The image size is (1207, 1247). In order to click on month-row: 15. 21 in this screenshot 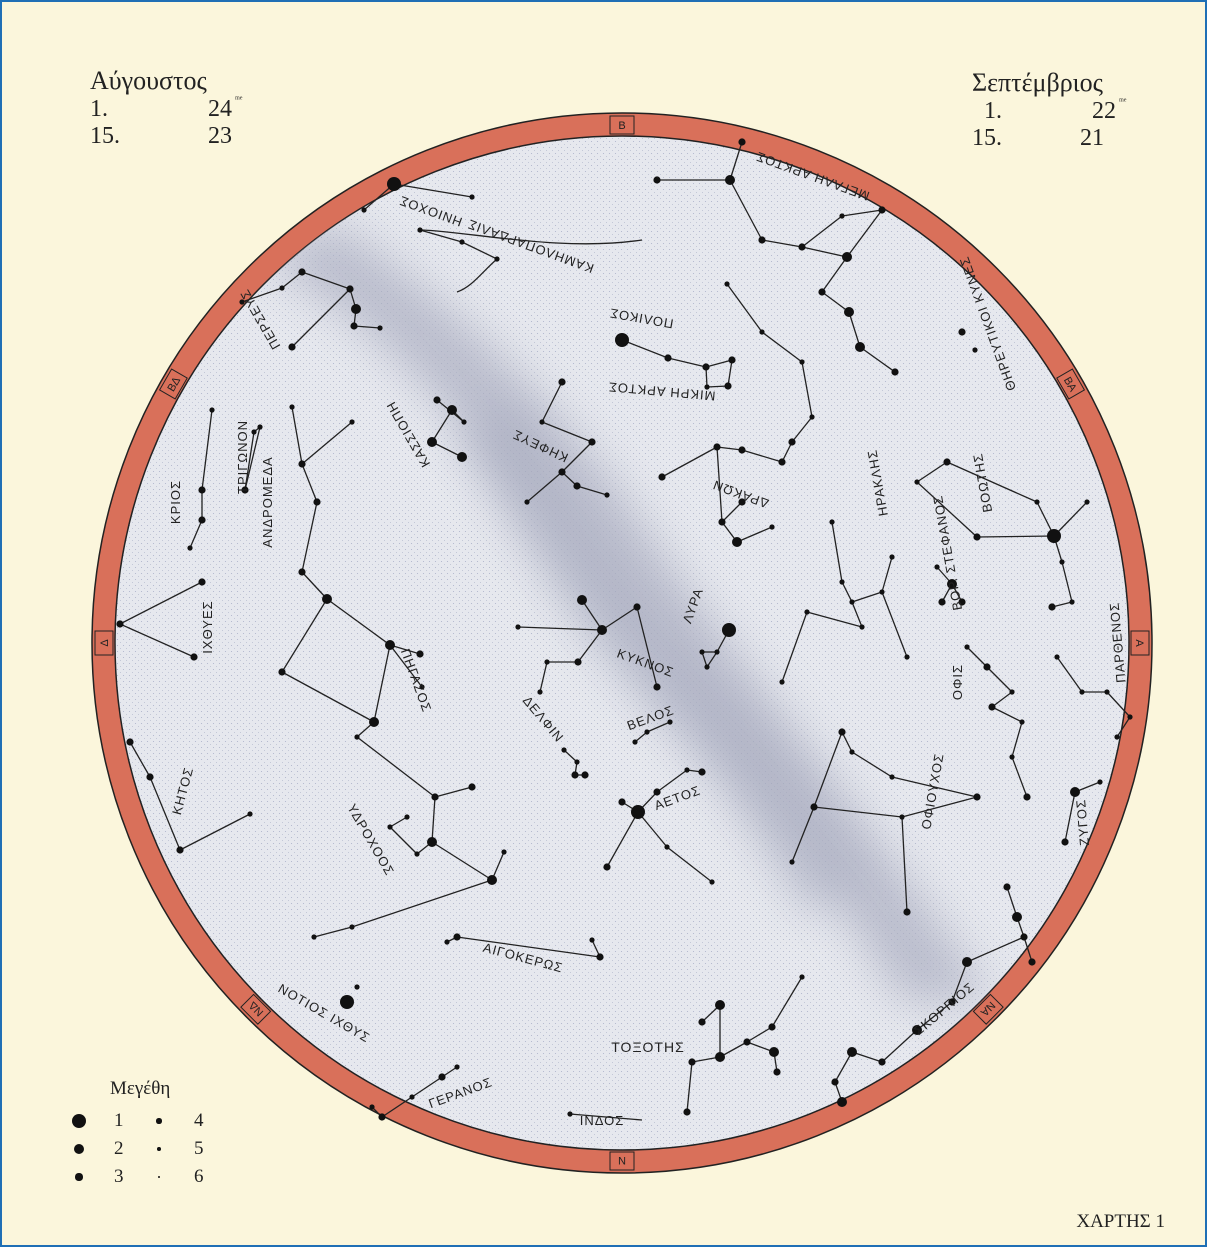, I will do `click(1044, 138)`.